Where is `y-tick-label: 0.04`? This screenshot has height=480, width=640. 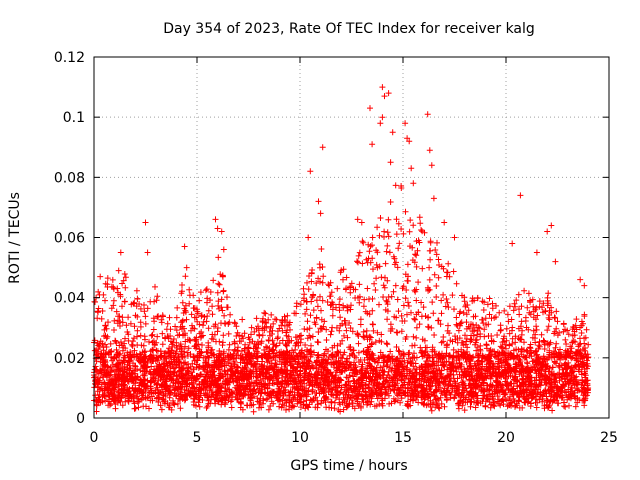
y-tick-label: 0.04 is located at coordinates (69, 299).